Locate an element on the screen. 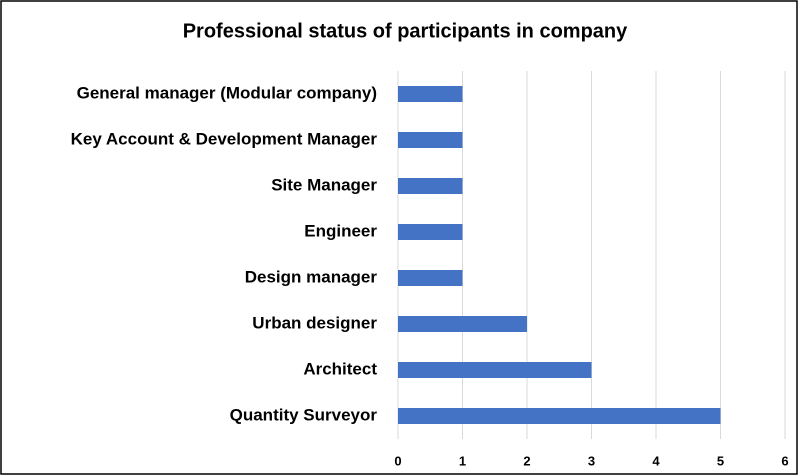  x-tick-label: 2 is located at coordinates (526, 460).